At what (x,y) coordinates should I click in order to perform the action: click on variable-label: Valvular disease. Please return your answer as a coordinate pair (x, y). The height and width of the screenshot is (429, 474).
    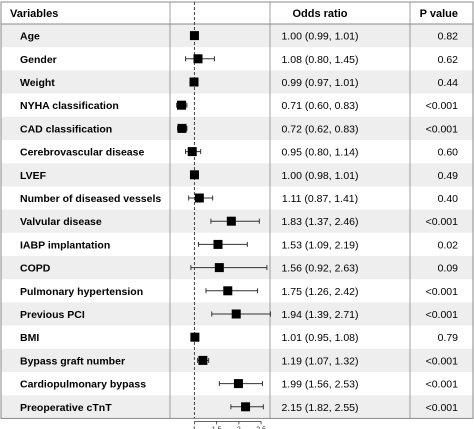
    Looking at the image, I should click on (61, 222).